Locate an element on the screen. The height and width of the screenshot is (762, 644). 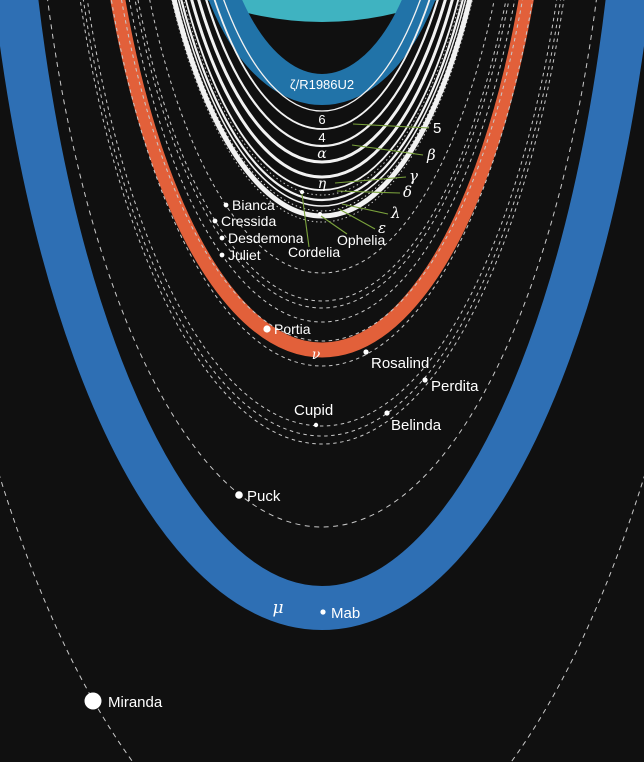
moon-label-juliet: Juliet is located at coordinates (244, 255).